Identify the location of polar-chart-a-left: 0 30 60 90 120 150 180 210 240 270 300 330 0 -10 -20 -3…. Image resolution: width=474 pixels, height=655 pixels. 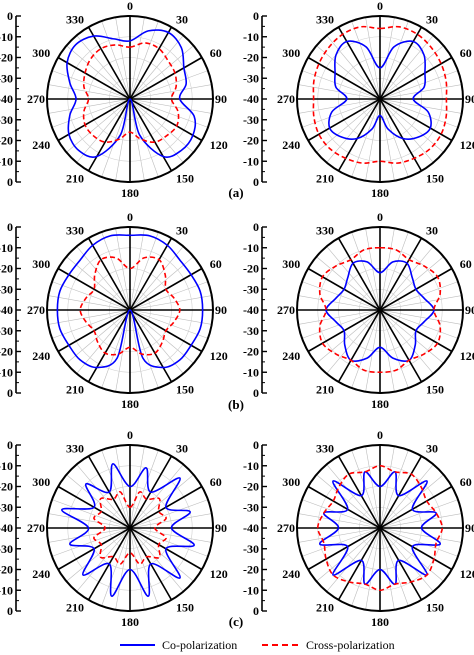
(114, 100).